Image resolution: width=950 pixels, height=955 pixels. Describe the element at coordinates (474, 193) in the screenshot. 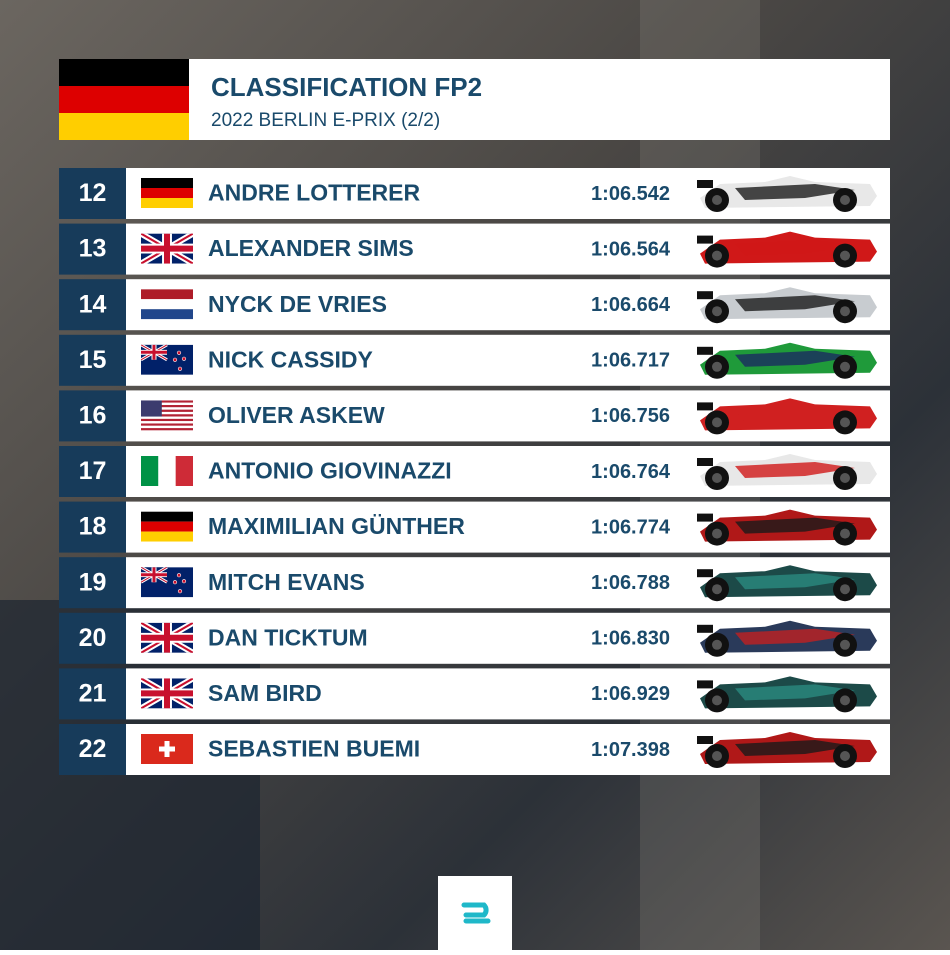

I see `row: 12 ANDRE LOTTERER 1:06.542` at that location.